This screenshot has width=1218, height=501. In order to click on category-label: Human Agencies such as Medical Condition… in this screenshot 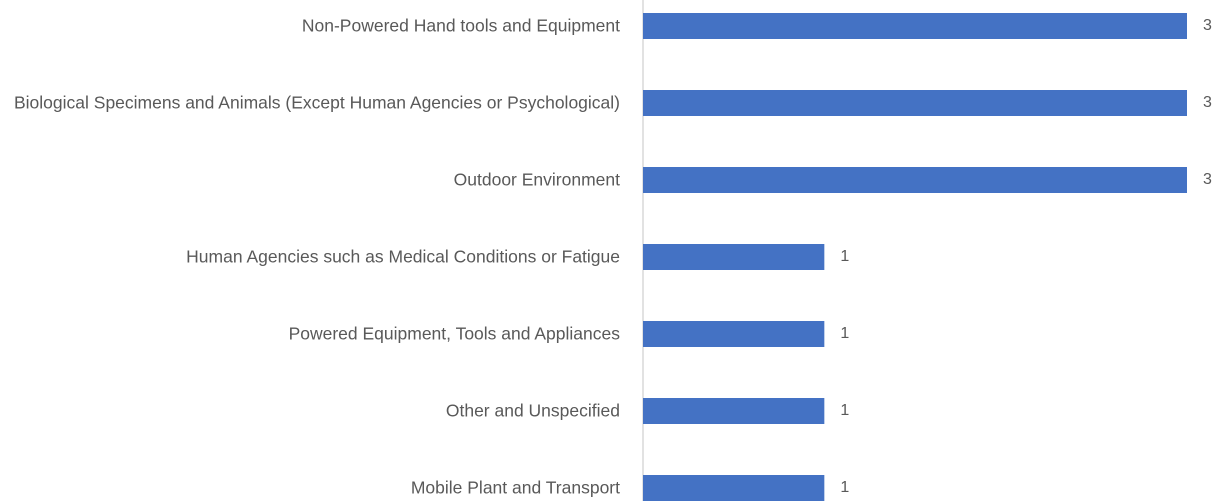, I will do `click(403, 256)`.